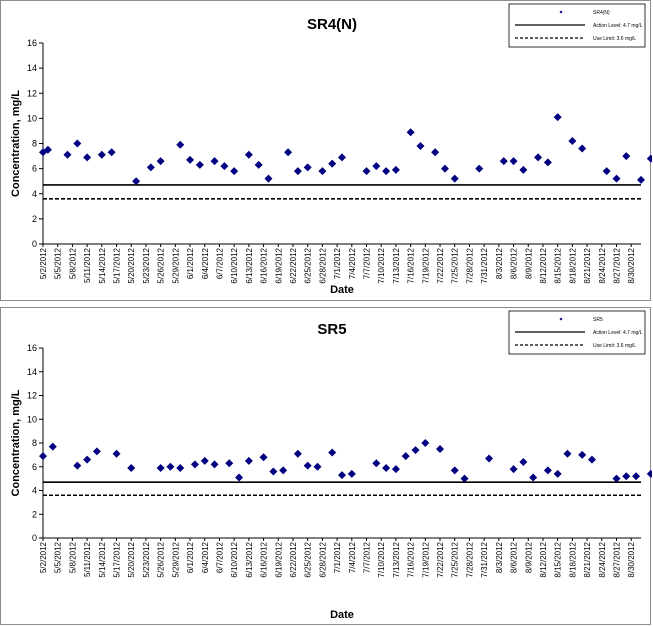 The width and height of the screenshot is (653, 626). Describe the element at coordinates (117, 559) in the screenshot. I see `x-tick-label: 5/17/2012` at that location.